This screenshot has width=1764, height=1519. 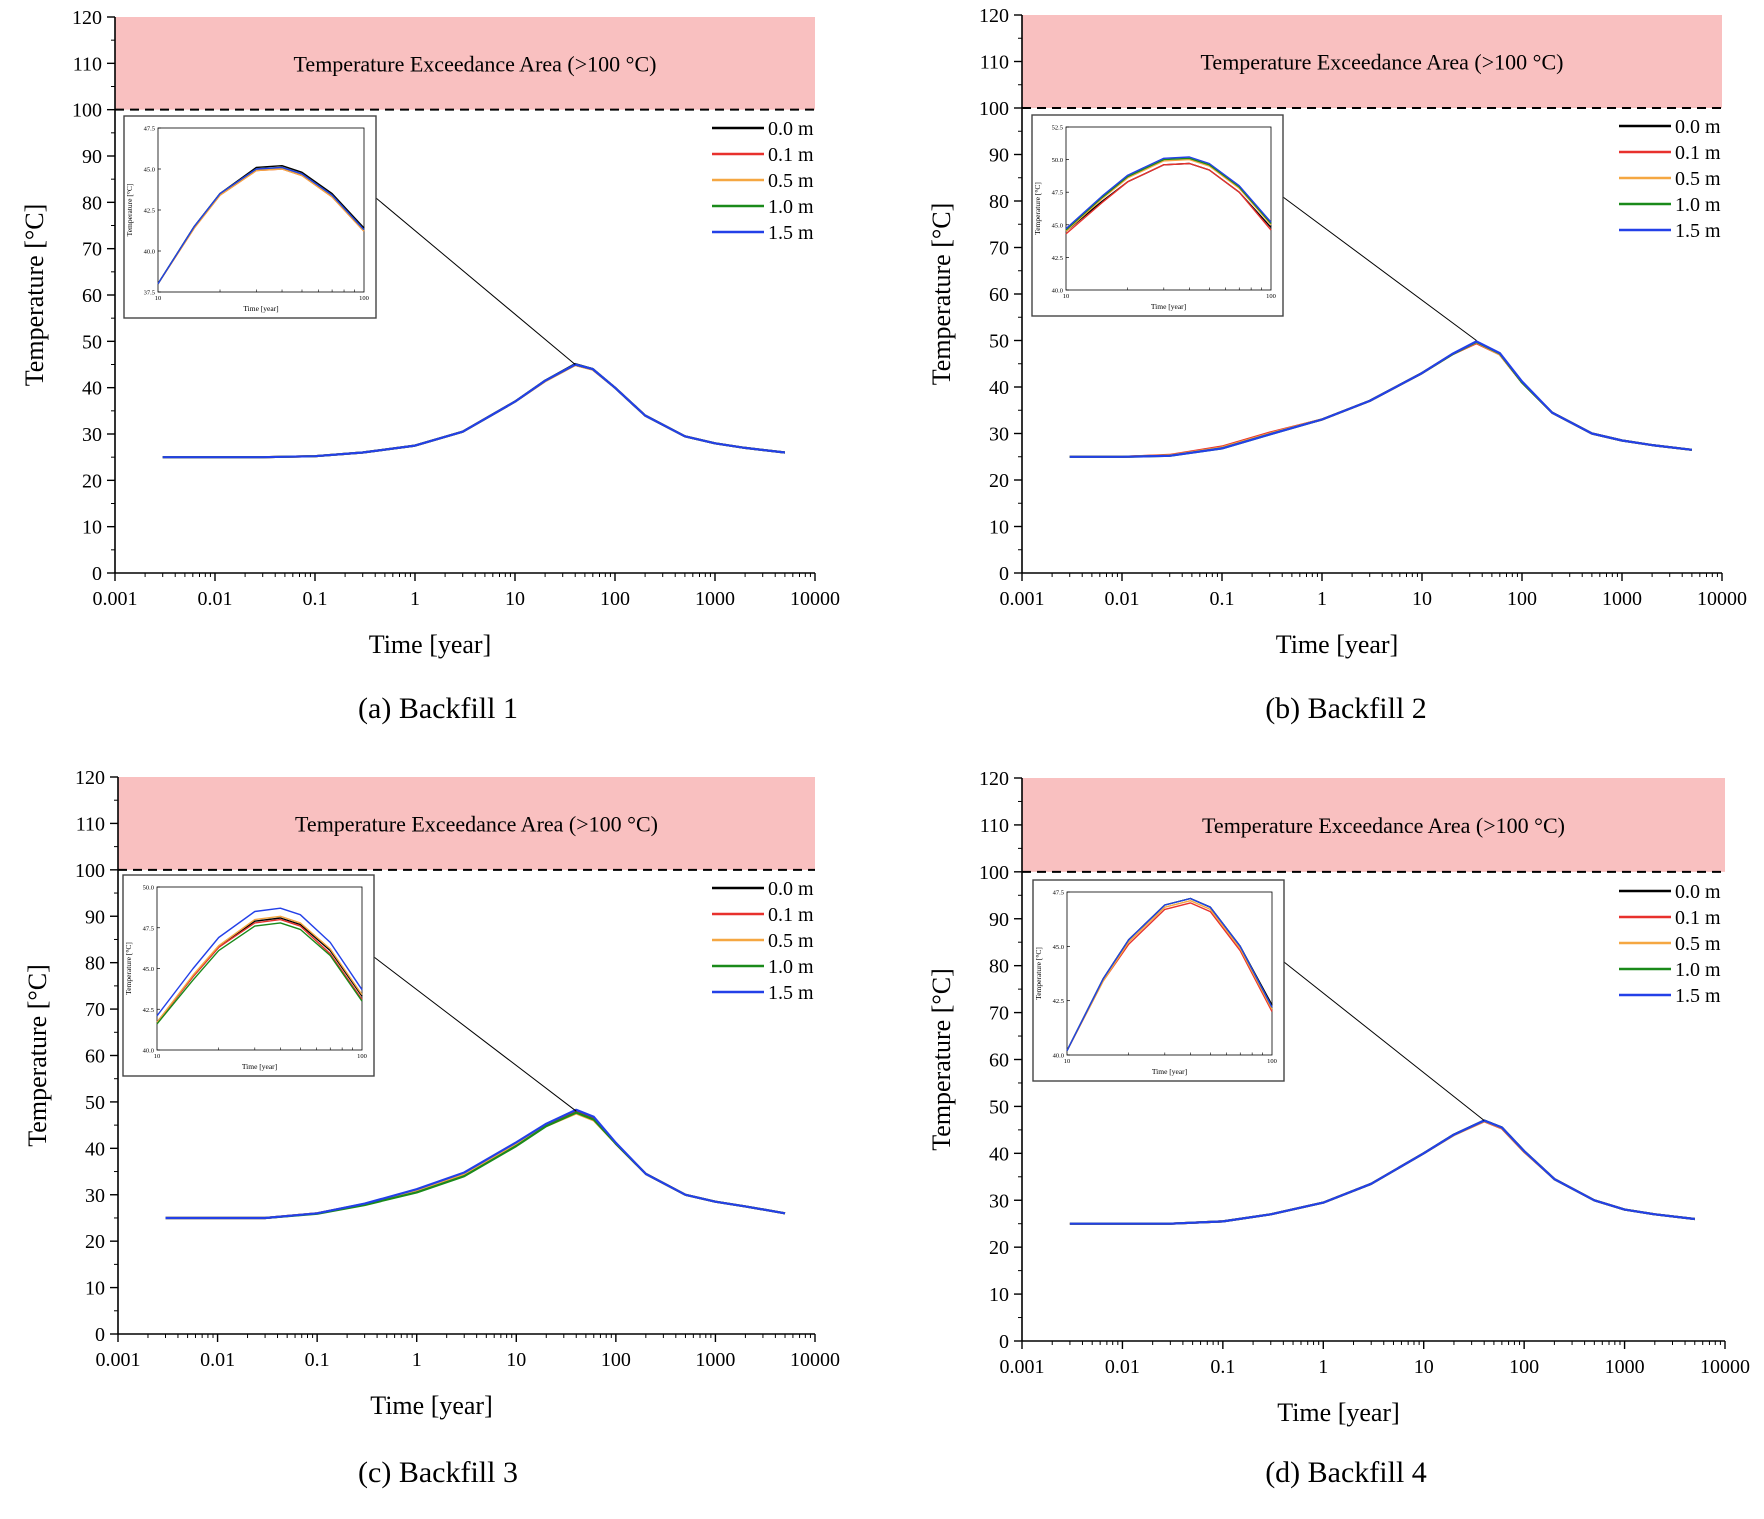 I want to click on y-tick-label: 30, so click(x=999, y=1201).